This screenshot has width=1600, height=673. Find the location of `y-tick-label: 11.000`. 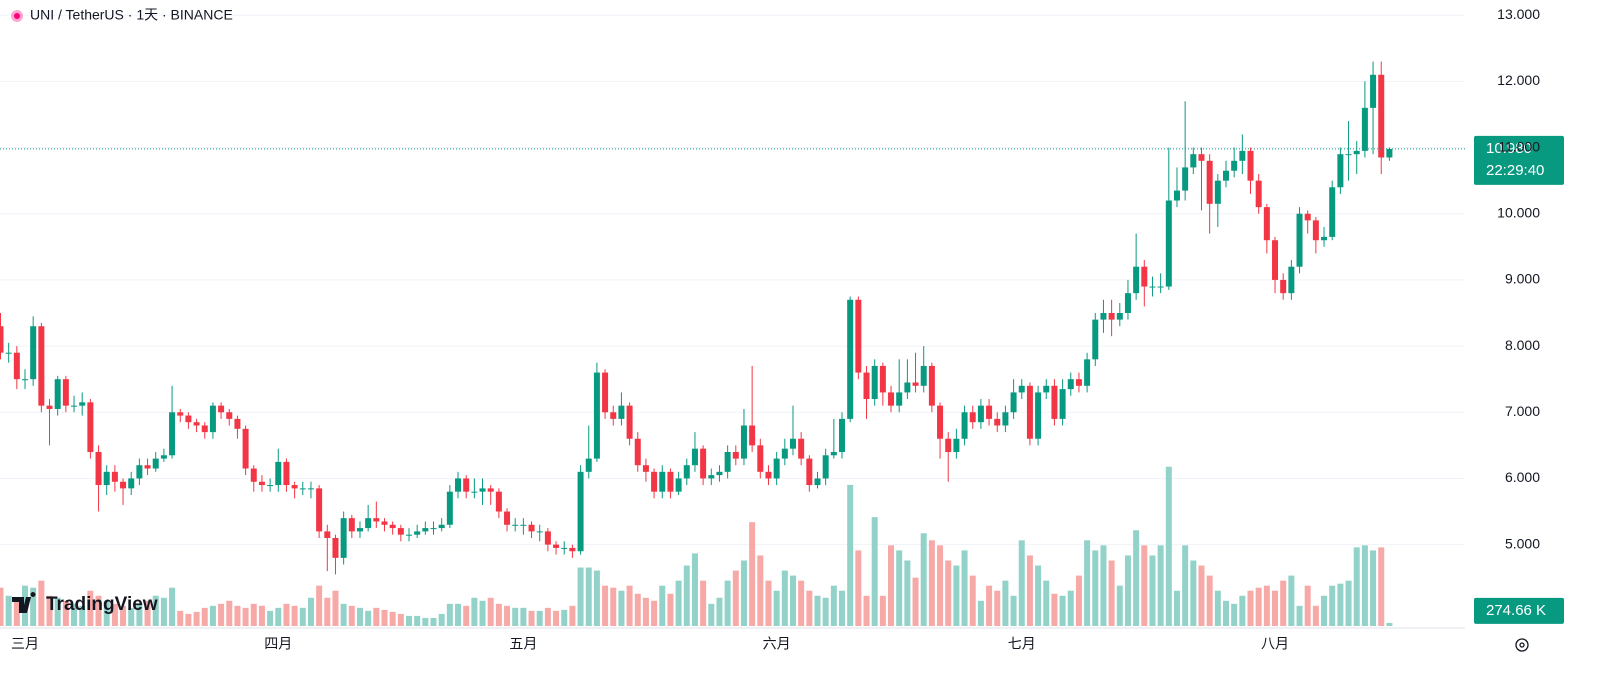

y-tick-label: 11.000 is located at coordinates (1519, 146).